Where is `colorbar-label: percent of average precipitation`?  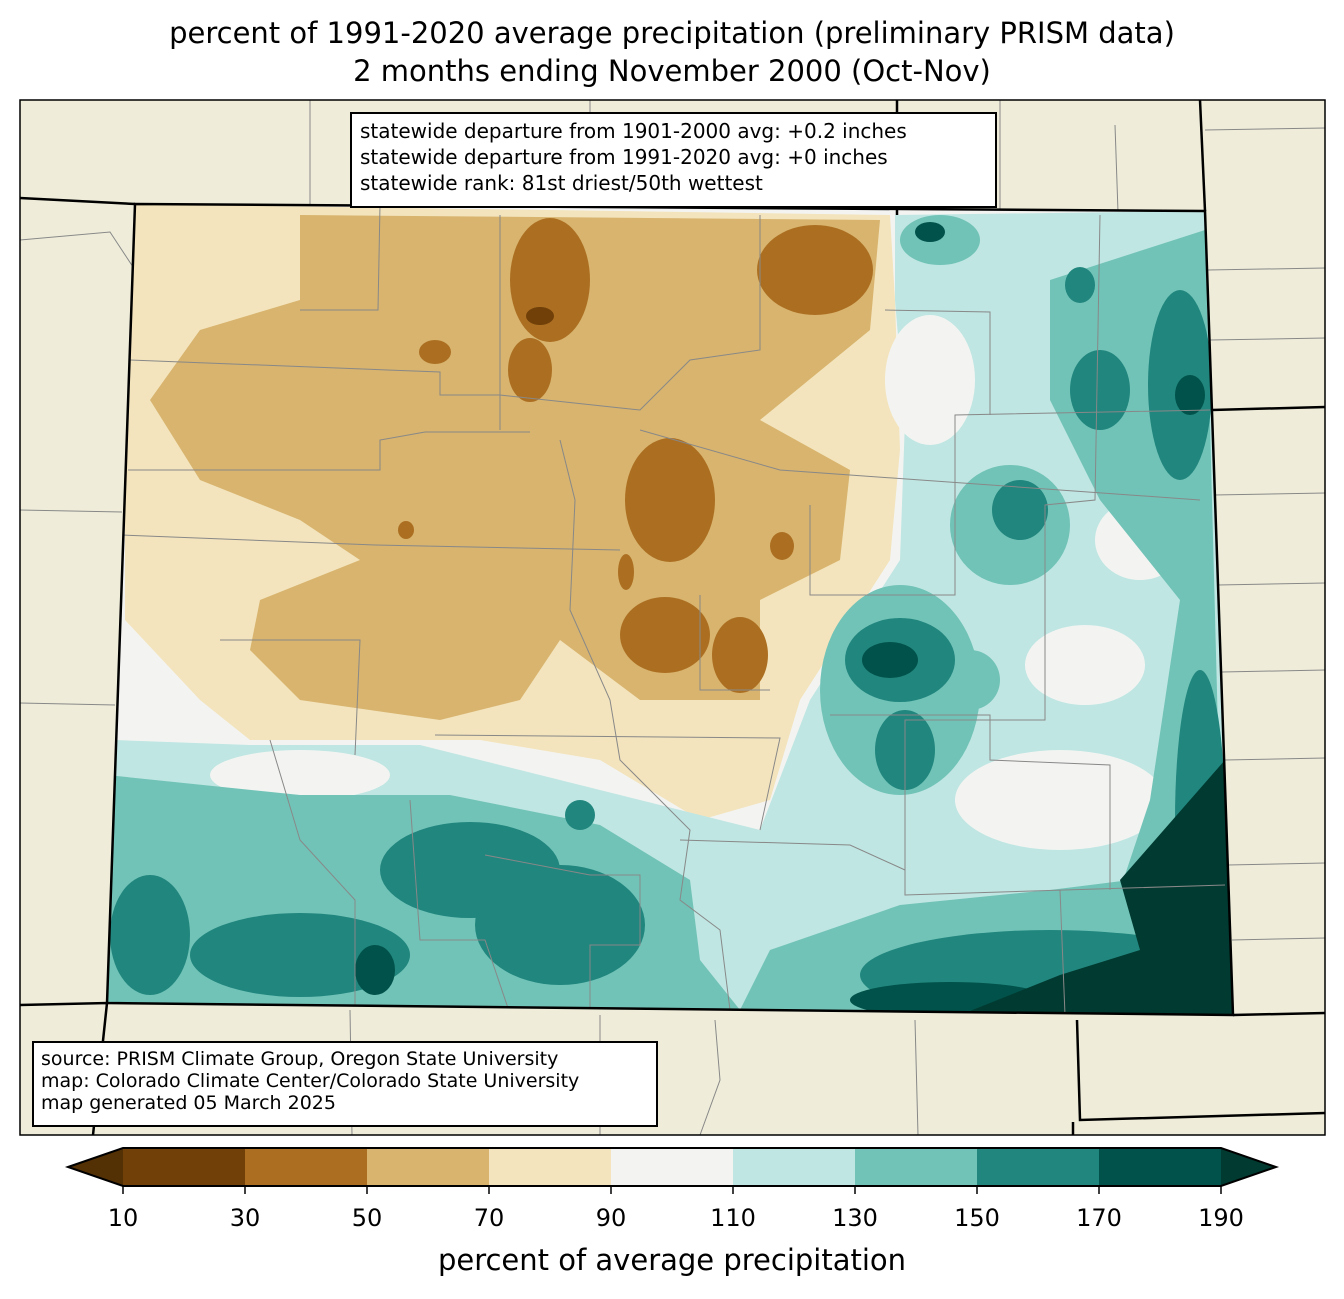 colorbar-label: percent of average precipitation is located at coordinates (672, 1260).